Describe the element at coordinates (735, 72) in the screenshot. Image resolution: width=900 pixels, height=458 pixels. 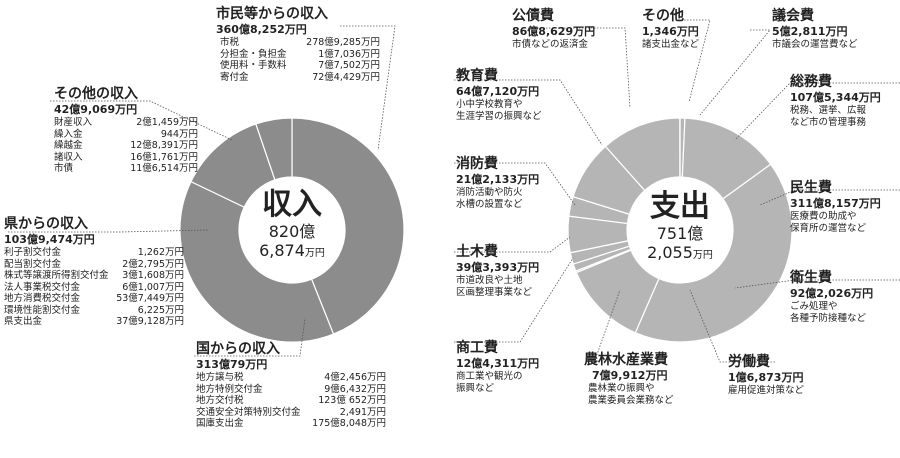
I see `leader-gikai` at that location.